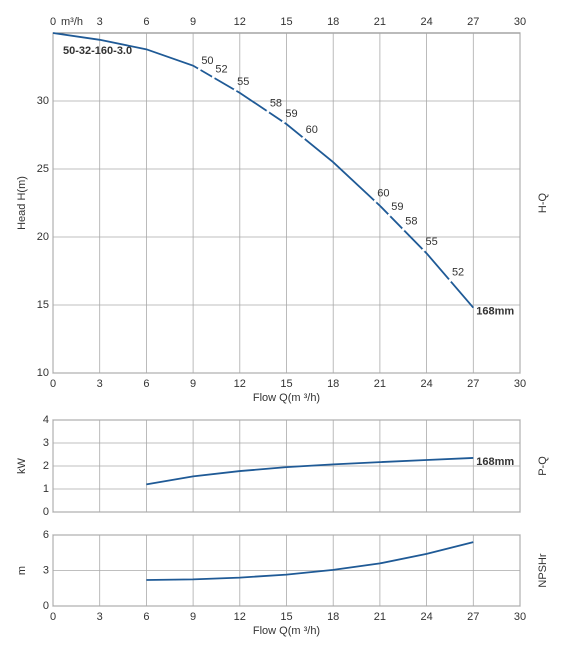  I want to click on side-label: H-Q, so click(543, 202).